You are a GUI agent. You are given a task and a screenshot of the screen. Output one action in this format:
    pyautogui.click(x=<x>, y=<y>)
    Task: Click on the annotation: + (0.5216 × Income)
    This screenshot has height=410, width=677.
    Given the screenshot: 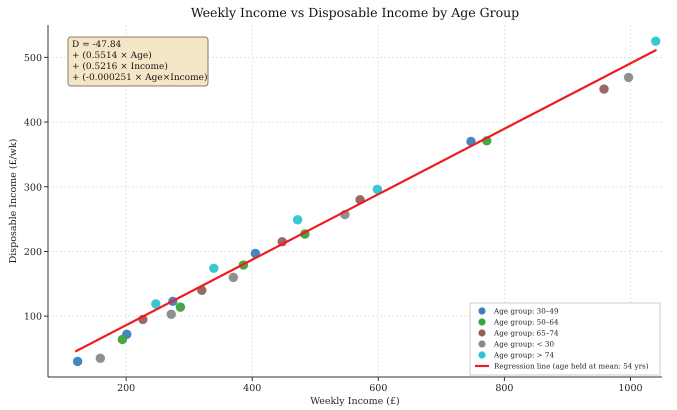 What is the action you would take?
    pyautogui.click(x=120, y=67)
    